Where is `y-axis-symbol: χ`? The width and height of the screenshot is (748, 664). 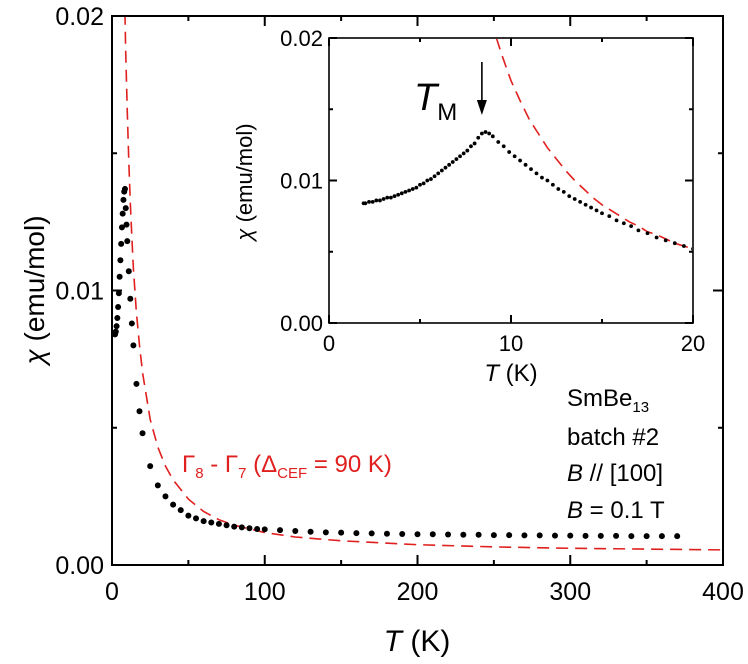 y-axis-symbol: χ is located at coordinates (34, 358).